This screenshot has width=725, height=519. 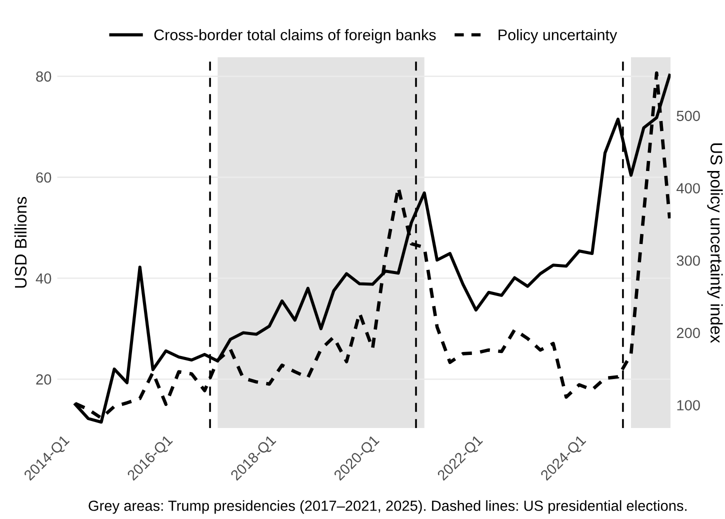 I want to click on y-axis-title: USD Billions, so click(x=20, y=242).